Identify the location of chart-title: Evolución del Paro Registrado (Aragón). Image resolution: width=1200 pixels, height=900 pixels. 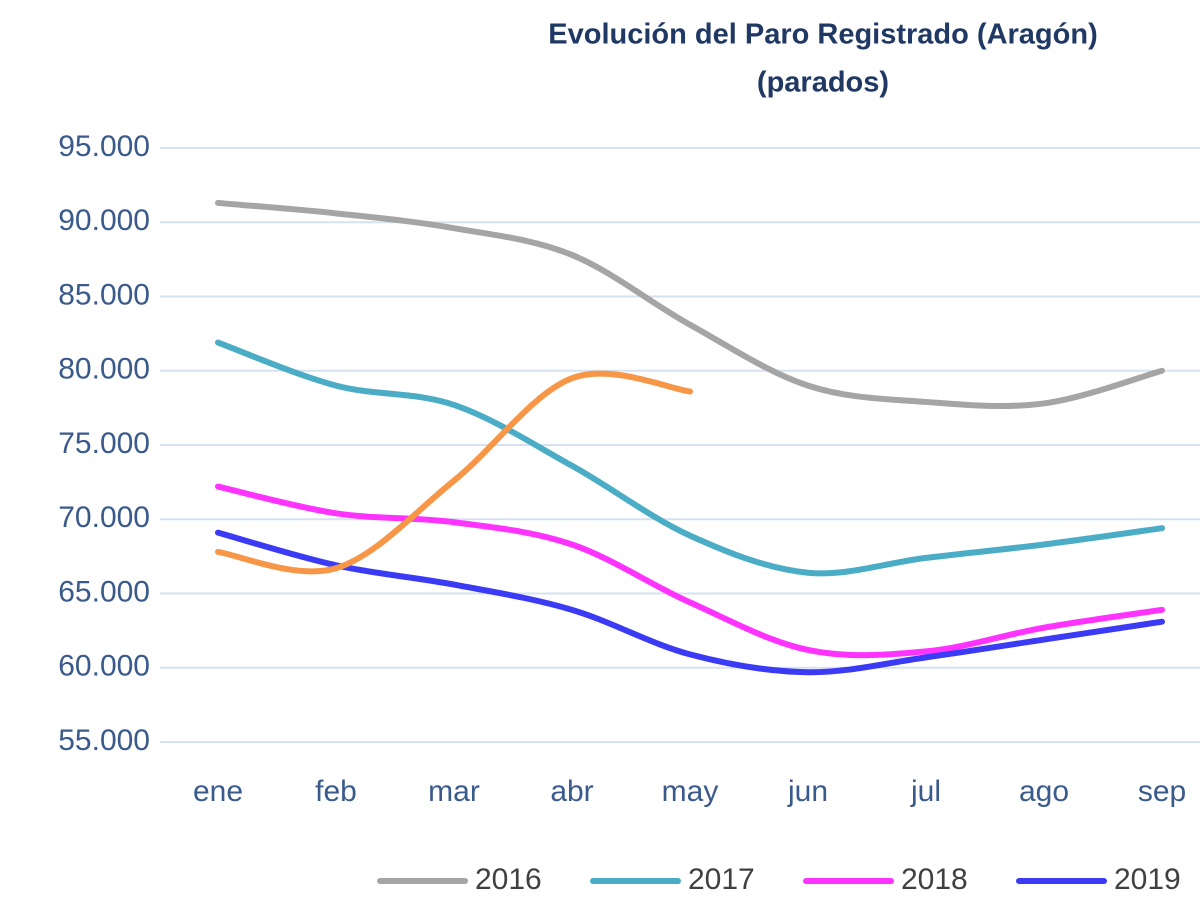
(822, 35).